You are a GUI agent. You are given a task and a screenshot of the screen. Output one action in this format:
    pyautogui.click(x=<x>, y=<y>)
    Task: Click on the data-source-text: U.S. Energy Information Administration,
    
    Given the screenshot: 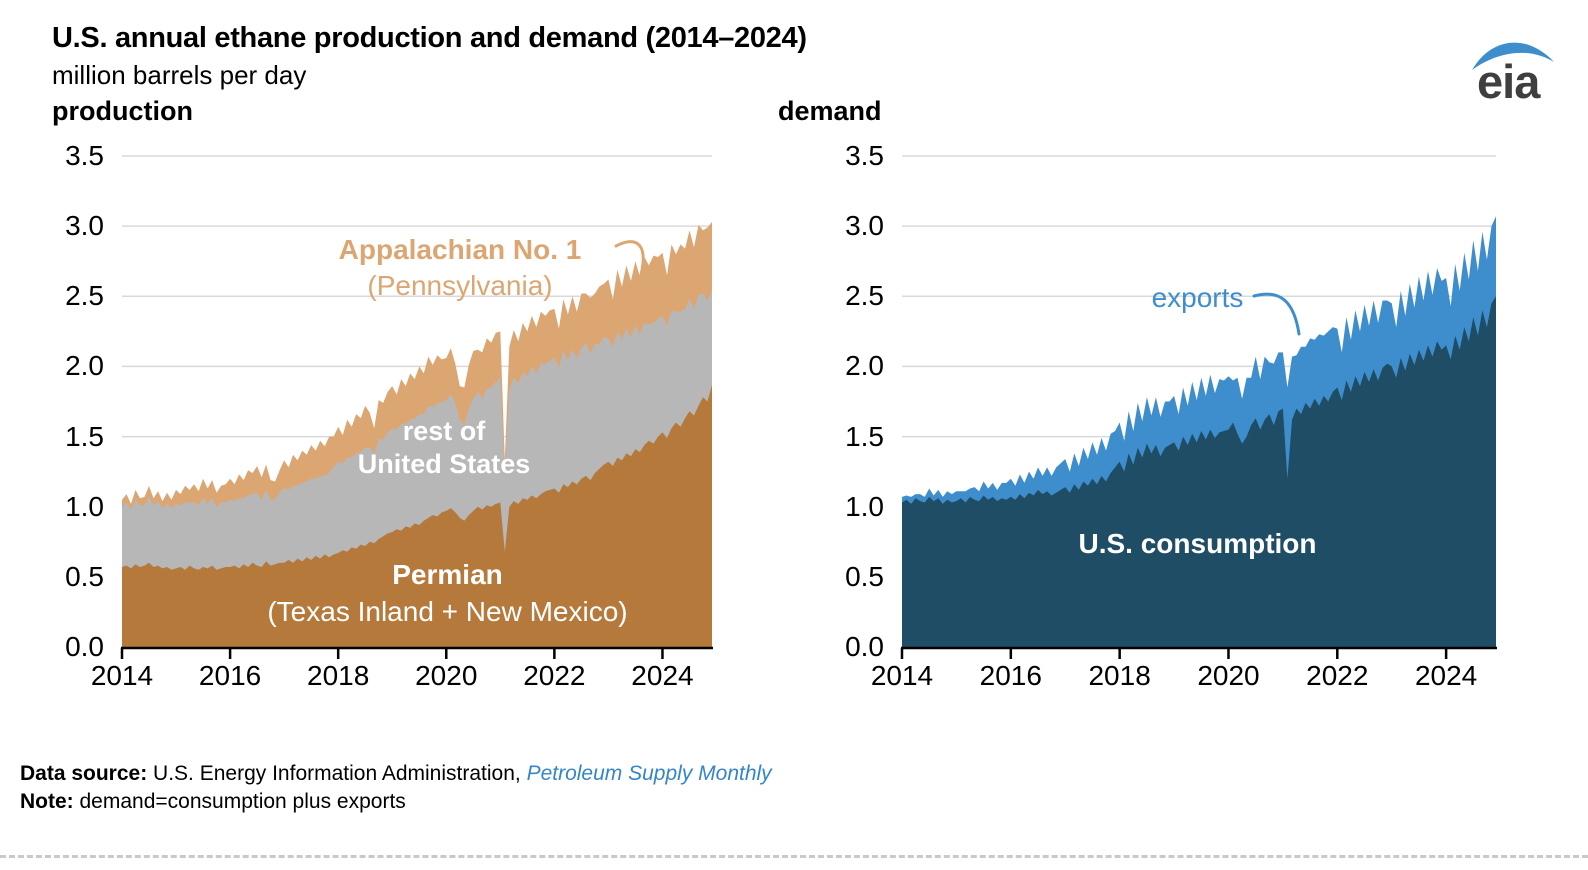 What is the action you would take?
    pyautogui.click(x=337, y=773)
    